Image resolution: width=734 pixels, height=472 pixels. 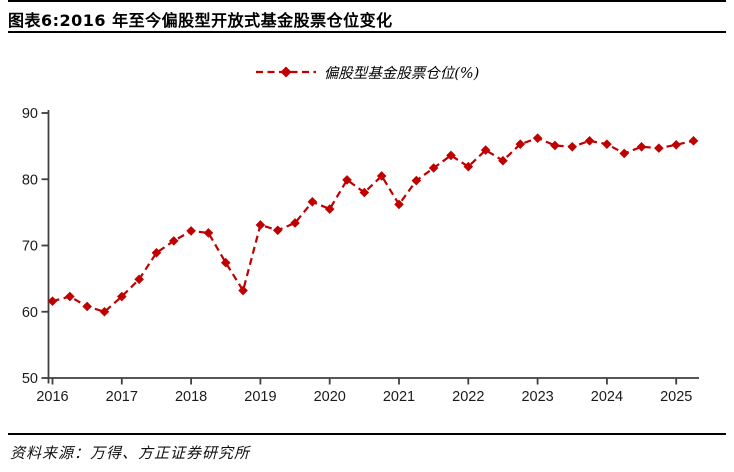 What do you see at coordinates (30, 180) in the screenshot?
I see `y-tick-label: 80` at bounding box center [30, 180].